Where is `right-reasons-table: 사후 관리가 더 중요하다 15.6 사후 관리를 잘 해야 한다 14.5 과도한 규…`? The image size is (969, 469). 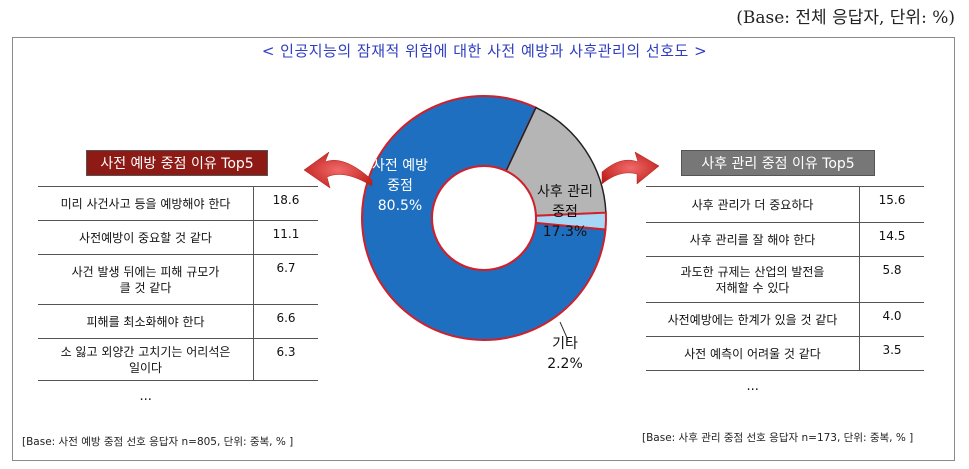 right-reasons-table: 사후 관리가 더 중요하다 15.6 사후 관리를 잘 해야 한다 14.5 과도한 규… is located at coordinates (785, 293).